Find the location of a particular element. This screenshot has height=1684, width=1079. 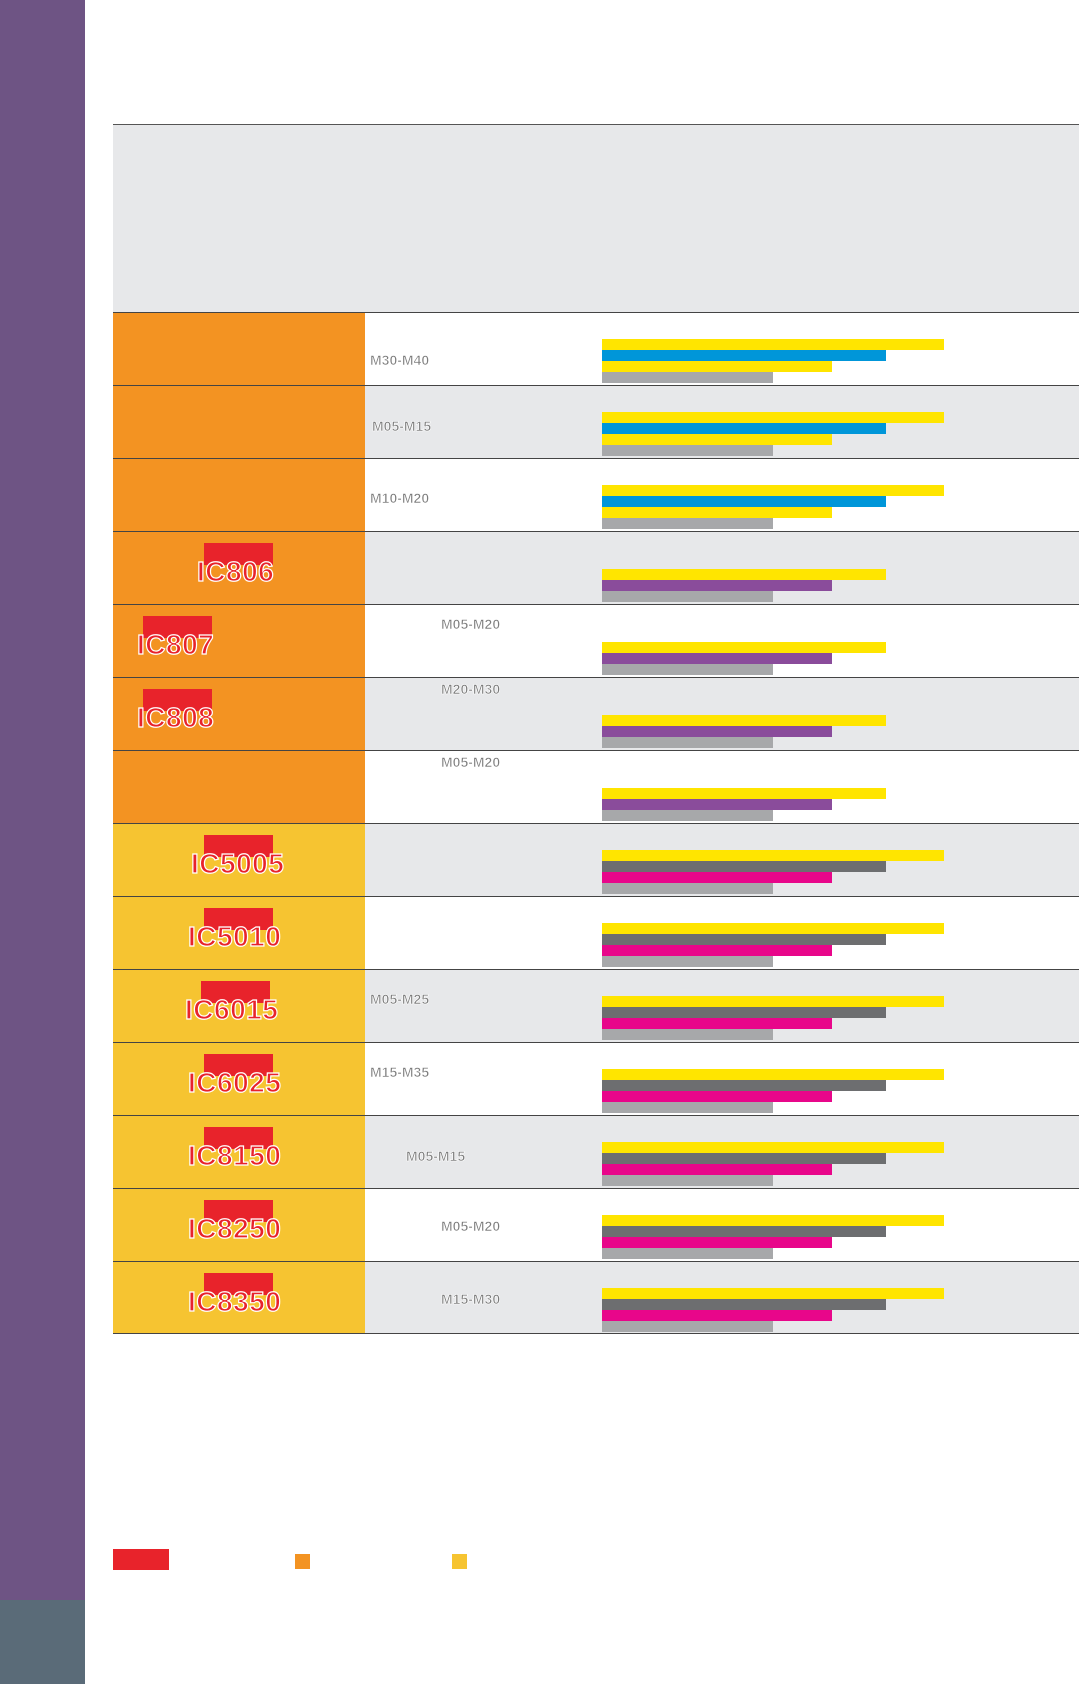

grade-cell: IC8150 is located at coordinates (239, 1152).